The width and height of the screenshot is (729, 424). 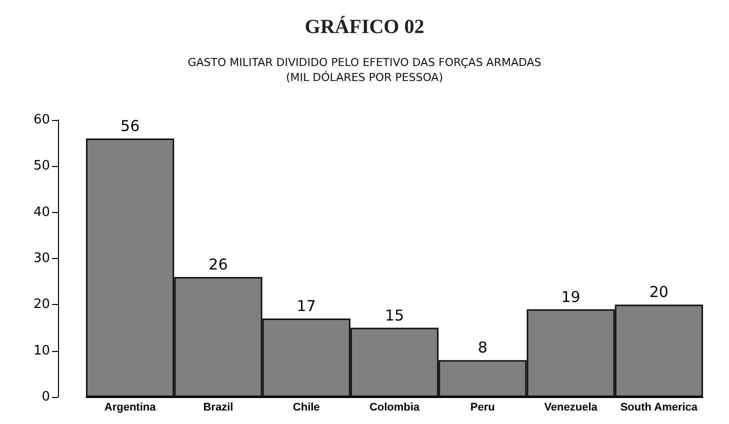 I want to click on chart-subtitle: GASTO MILITAR DIVIDIDO PELO EFETIVO DAS FORÇAS ARMADAS (MIL DÓLARES POR PESSOA), so click(x=365, y=70).